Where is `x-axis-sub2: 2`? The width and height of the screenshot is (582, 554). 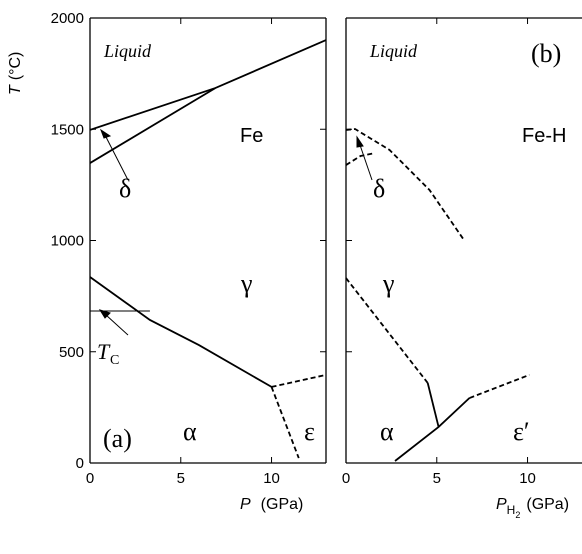
x-axis-sub2: 2 is located at coordinates (517, 515).